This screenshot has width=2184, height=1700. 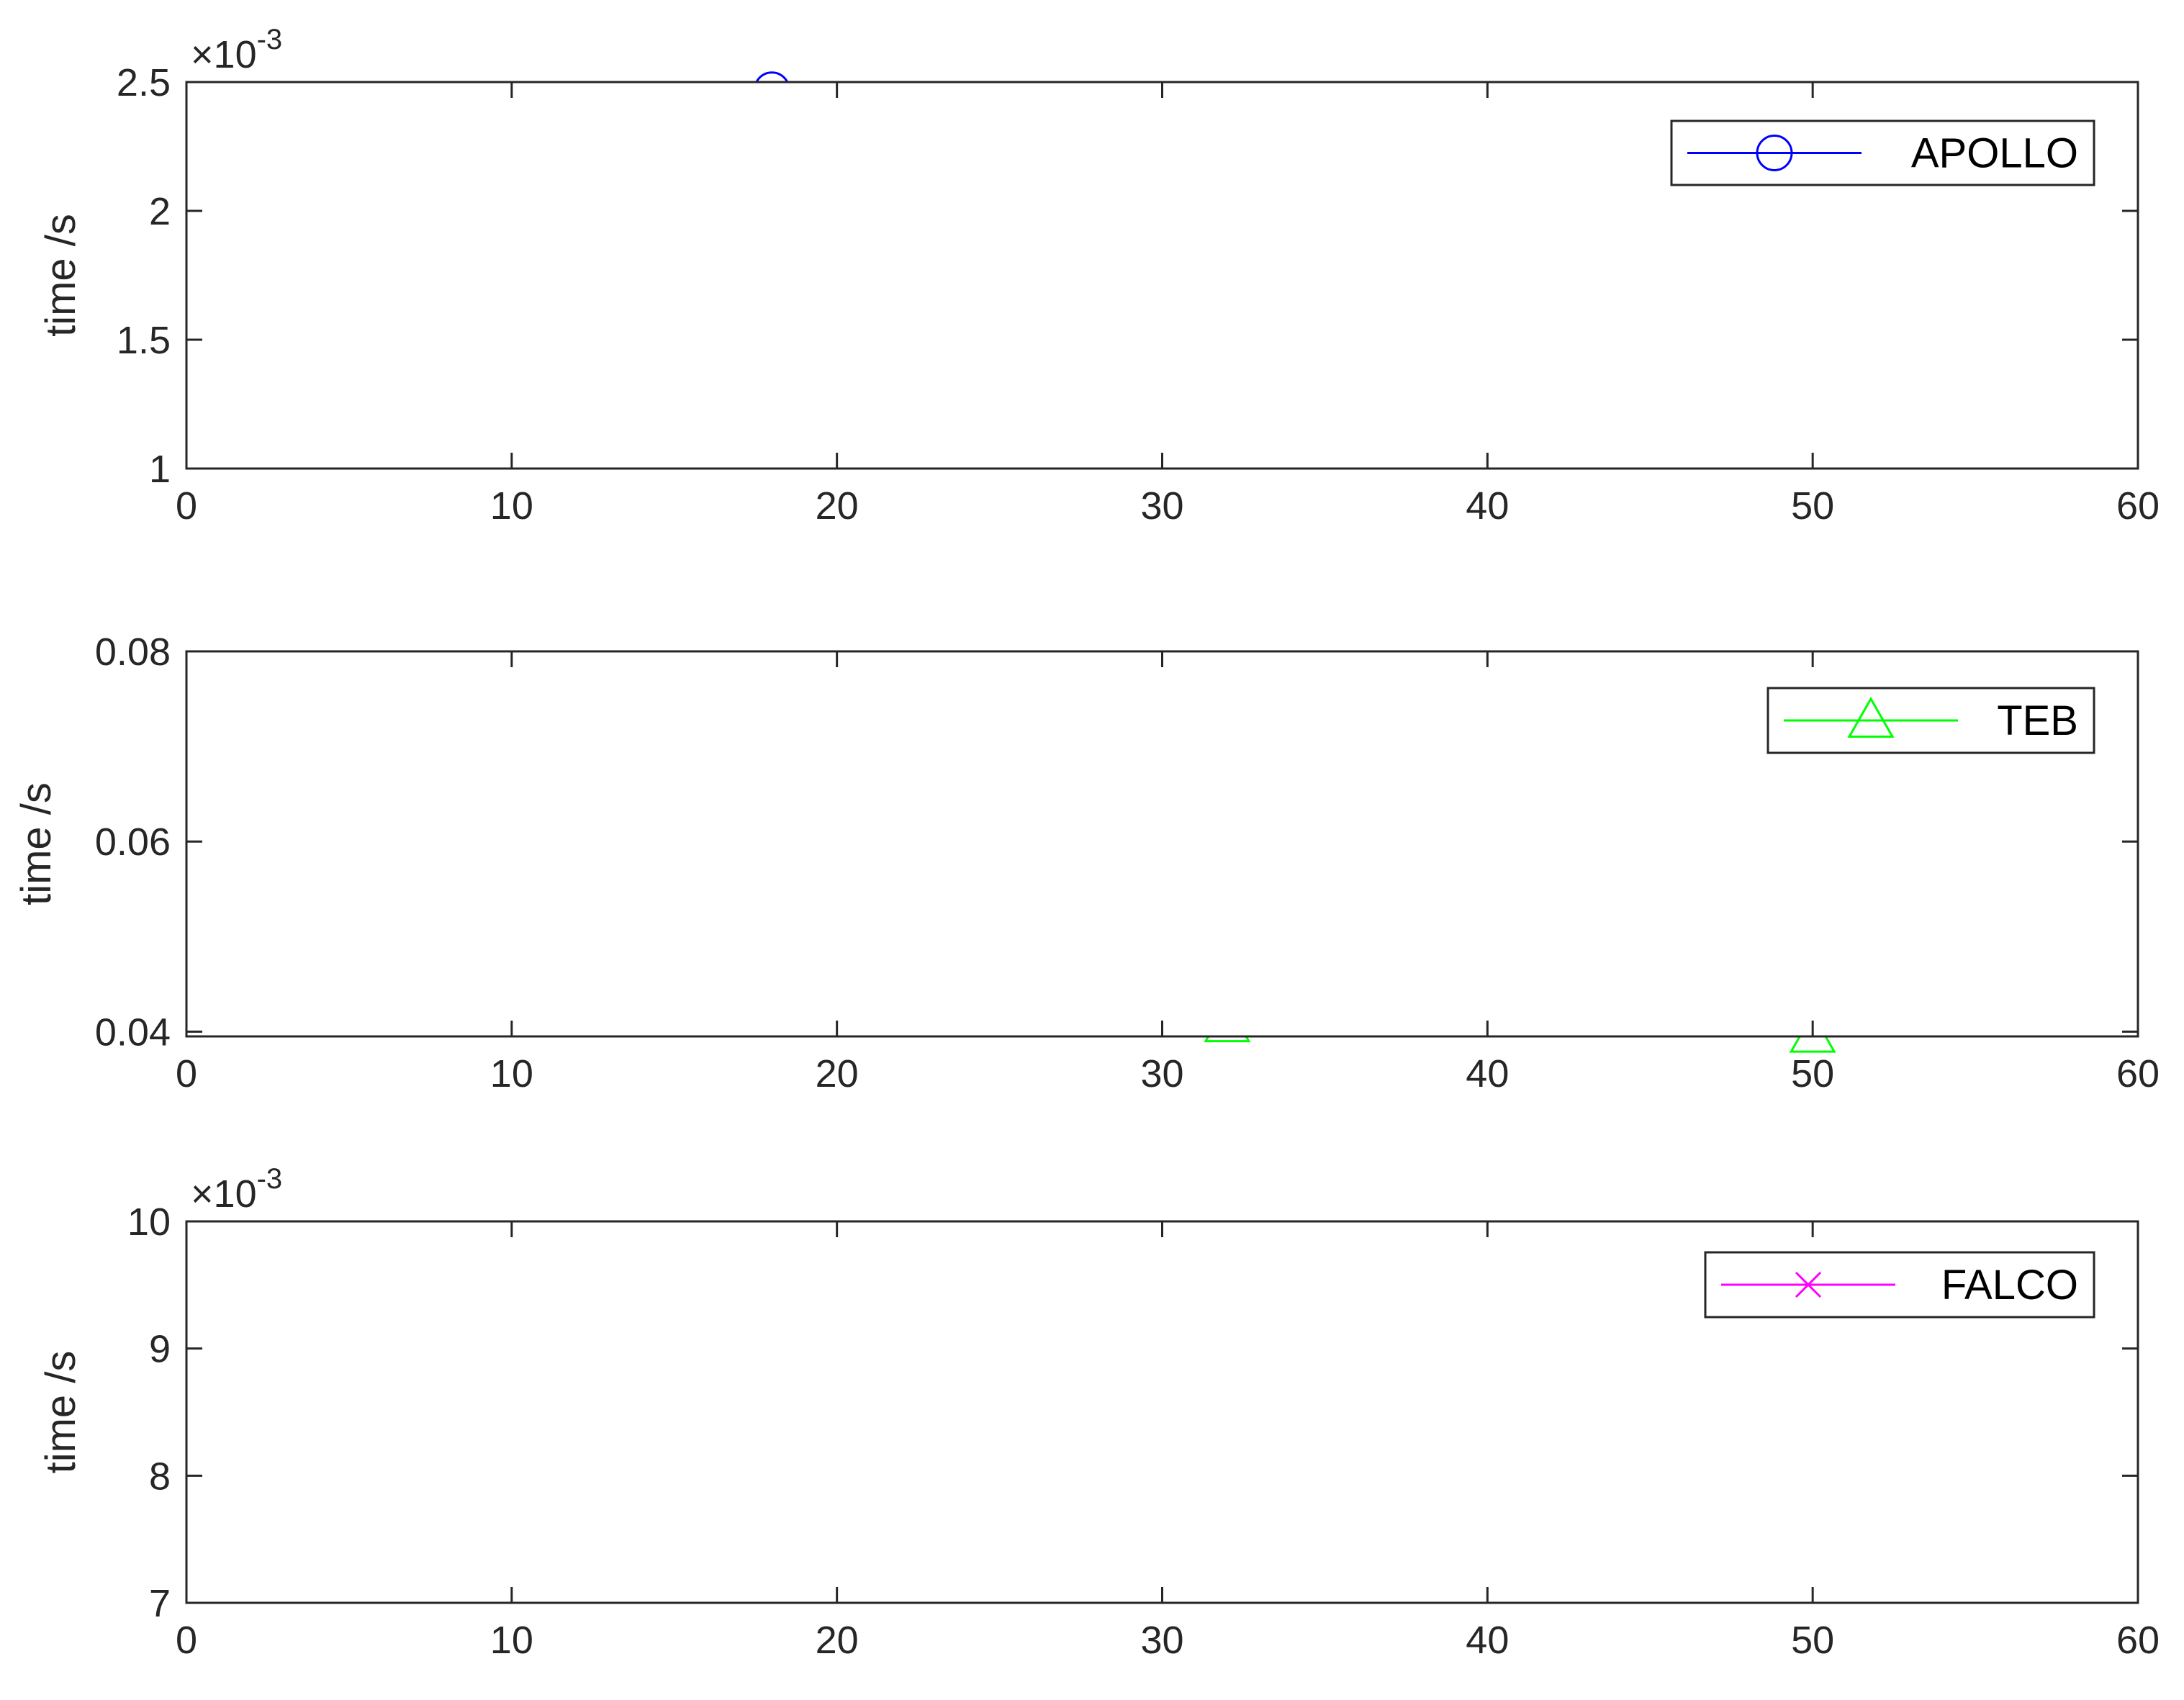 What do you see at coordinates (160, 1476) in the screenshot?
I see `y-tick-label: 8` at bounding box center [160, 1476].